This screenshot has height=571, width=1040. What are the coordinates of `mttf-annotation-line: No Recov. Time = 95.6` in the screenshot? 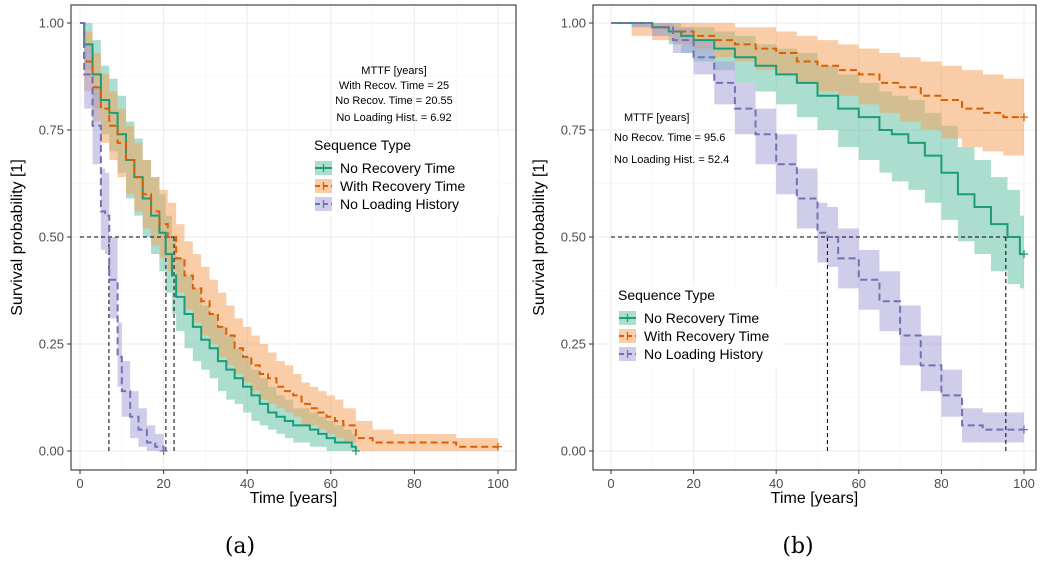 It's located at (669, 138).